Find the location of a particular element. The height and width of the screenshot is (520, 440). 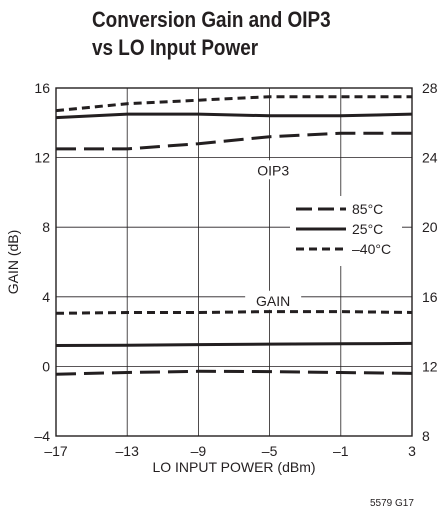

y-tick-label: 8 is located at coordinates (46, 227).